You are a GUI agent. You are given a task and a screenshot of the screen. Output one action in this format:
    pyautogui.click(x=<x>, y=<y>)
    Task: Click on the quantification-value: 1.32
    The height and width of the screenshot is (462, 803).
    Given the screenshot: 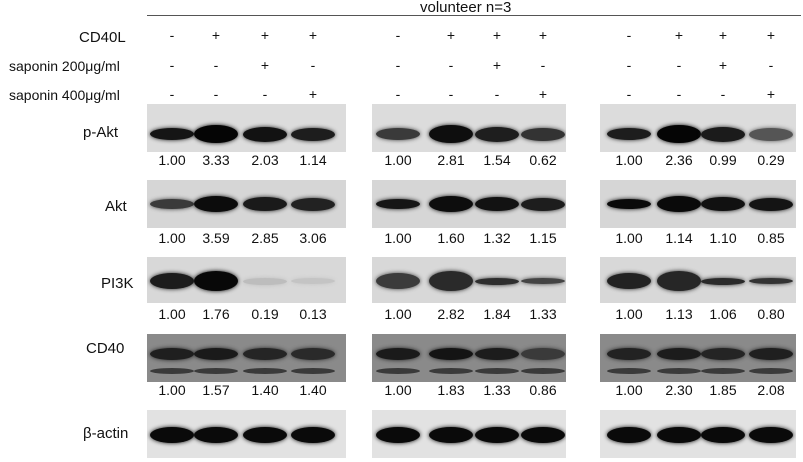 What is the action you would take?
    pyautogui.click(x=497, y=238)
    